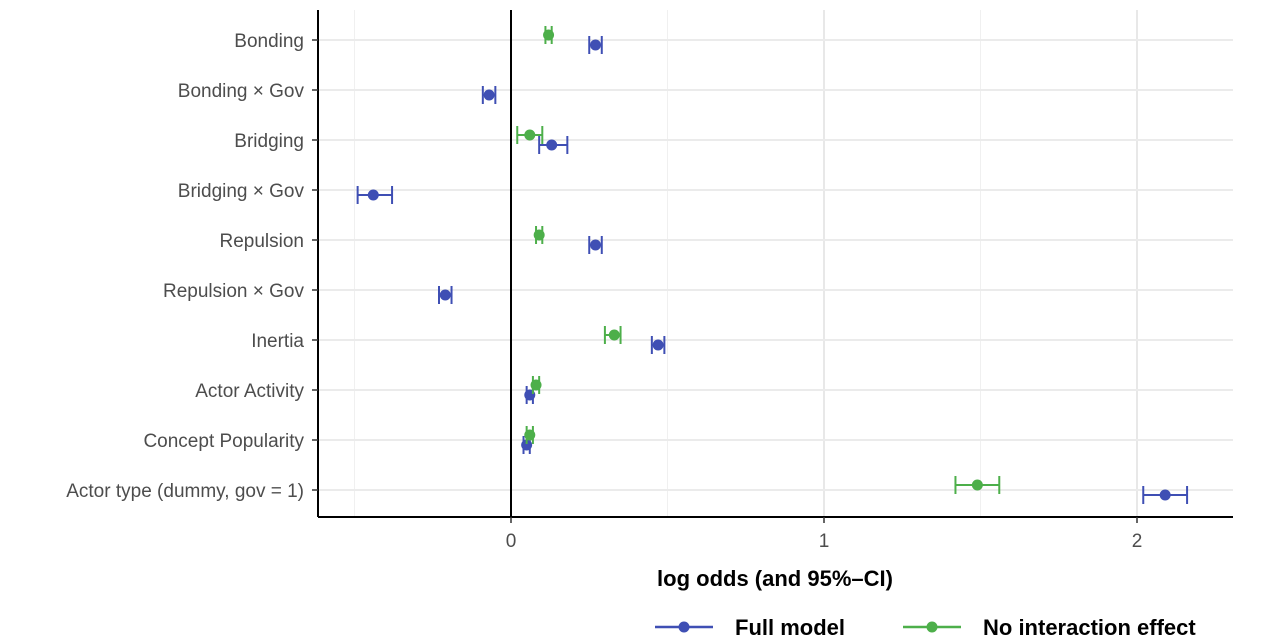 This screenshot has height=641, width=1270. I want to click on y-tick-label: Concept Popularity, so click(223, 441).